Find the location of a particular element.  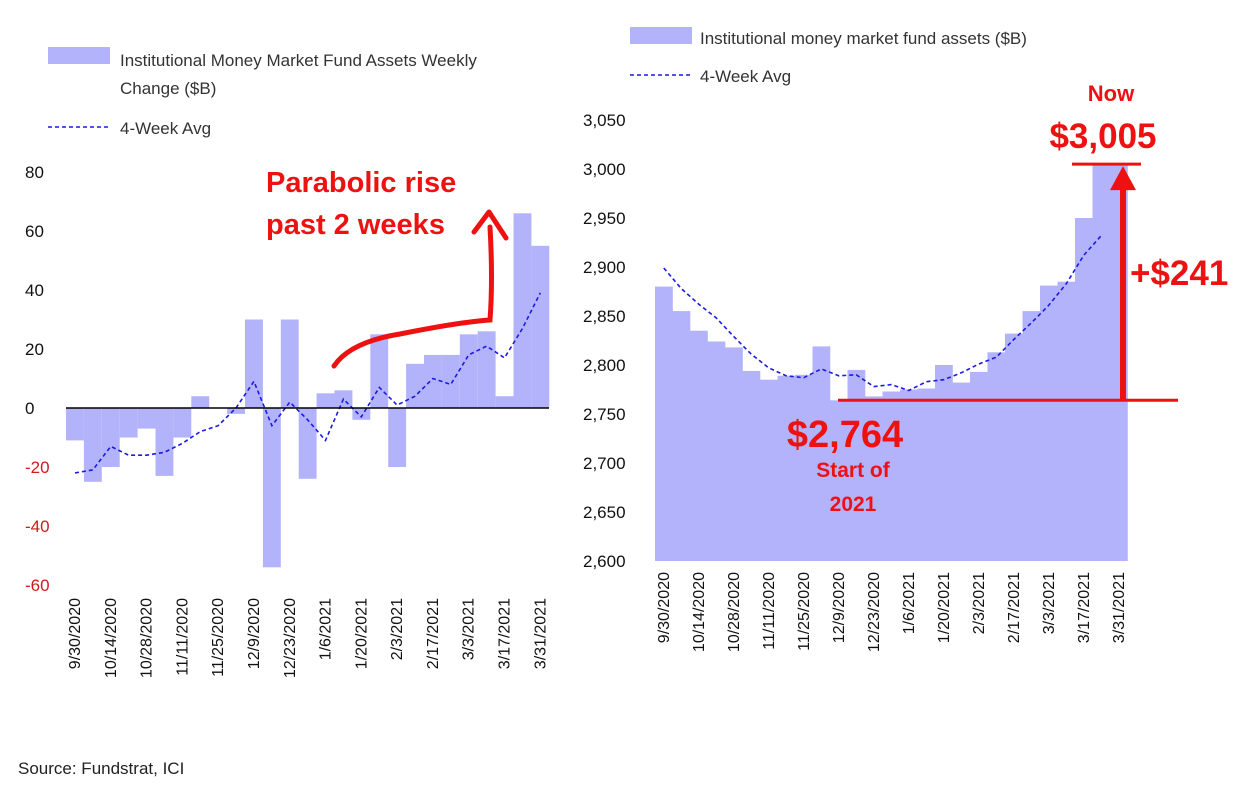

legend-weekly-change-line2: Change ($B) is located at coordinates (168, 88).